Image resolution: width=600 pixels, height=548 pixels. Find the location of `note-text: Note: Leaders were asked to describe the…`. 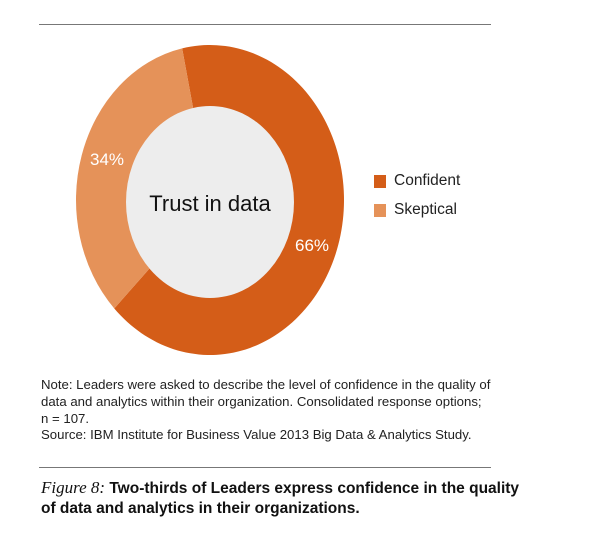

note-text: Note: Leaders were asked to describe the… is located at coordinates (266, 393).